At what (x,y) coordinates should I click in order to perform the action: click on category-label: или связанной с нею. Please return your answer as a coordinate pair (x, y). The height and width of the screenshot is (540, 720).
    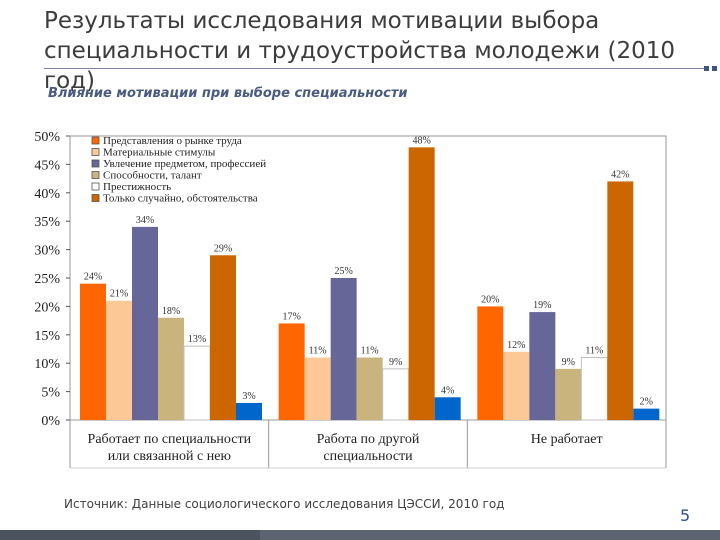
    Looking at the image, I should click on (169, 456).